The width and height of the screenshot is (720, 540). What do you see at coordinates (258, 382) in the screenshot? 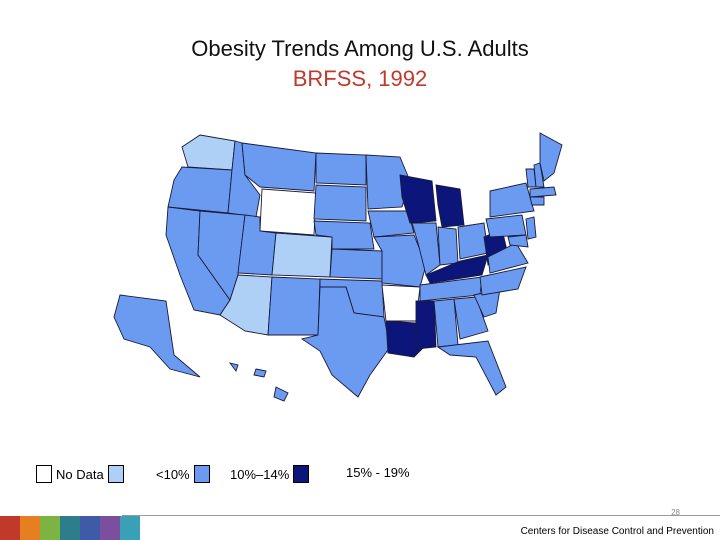
I see `state-hawaii` at bounding box center [258, 382].